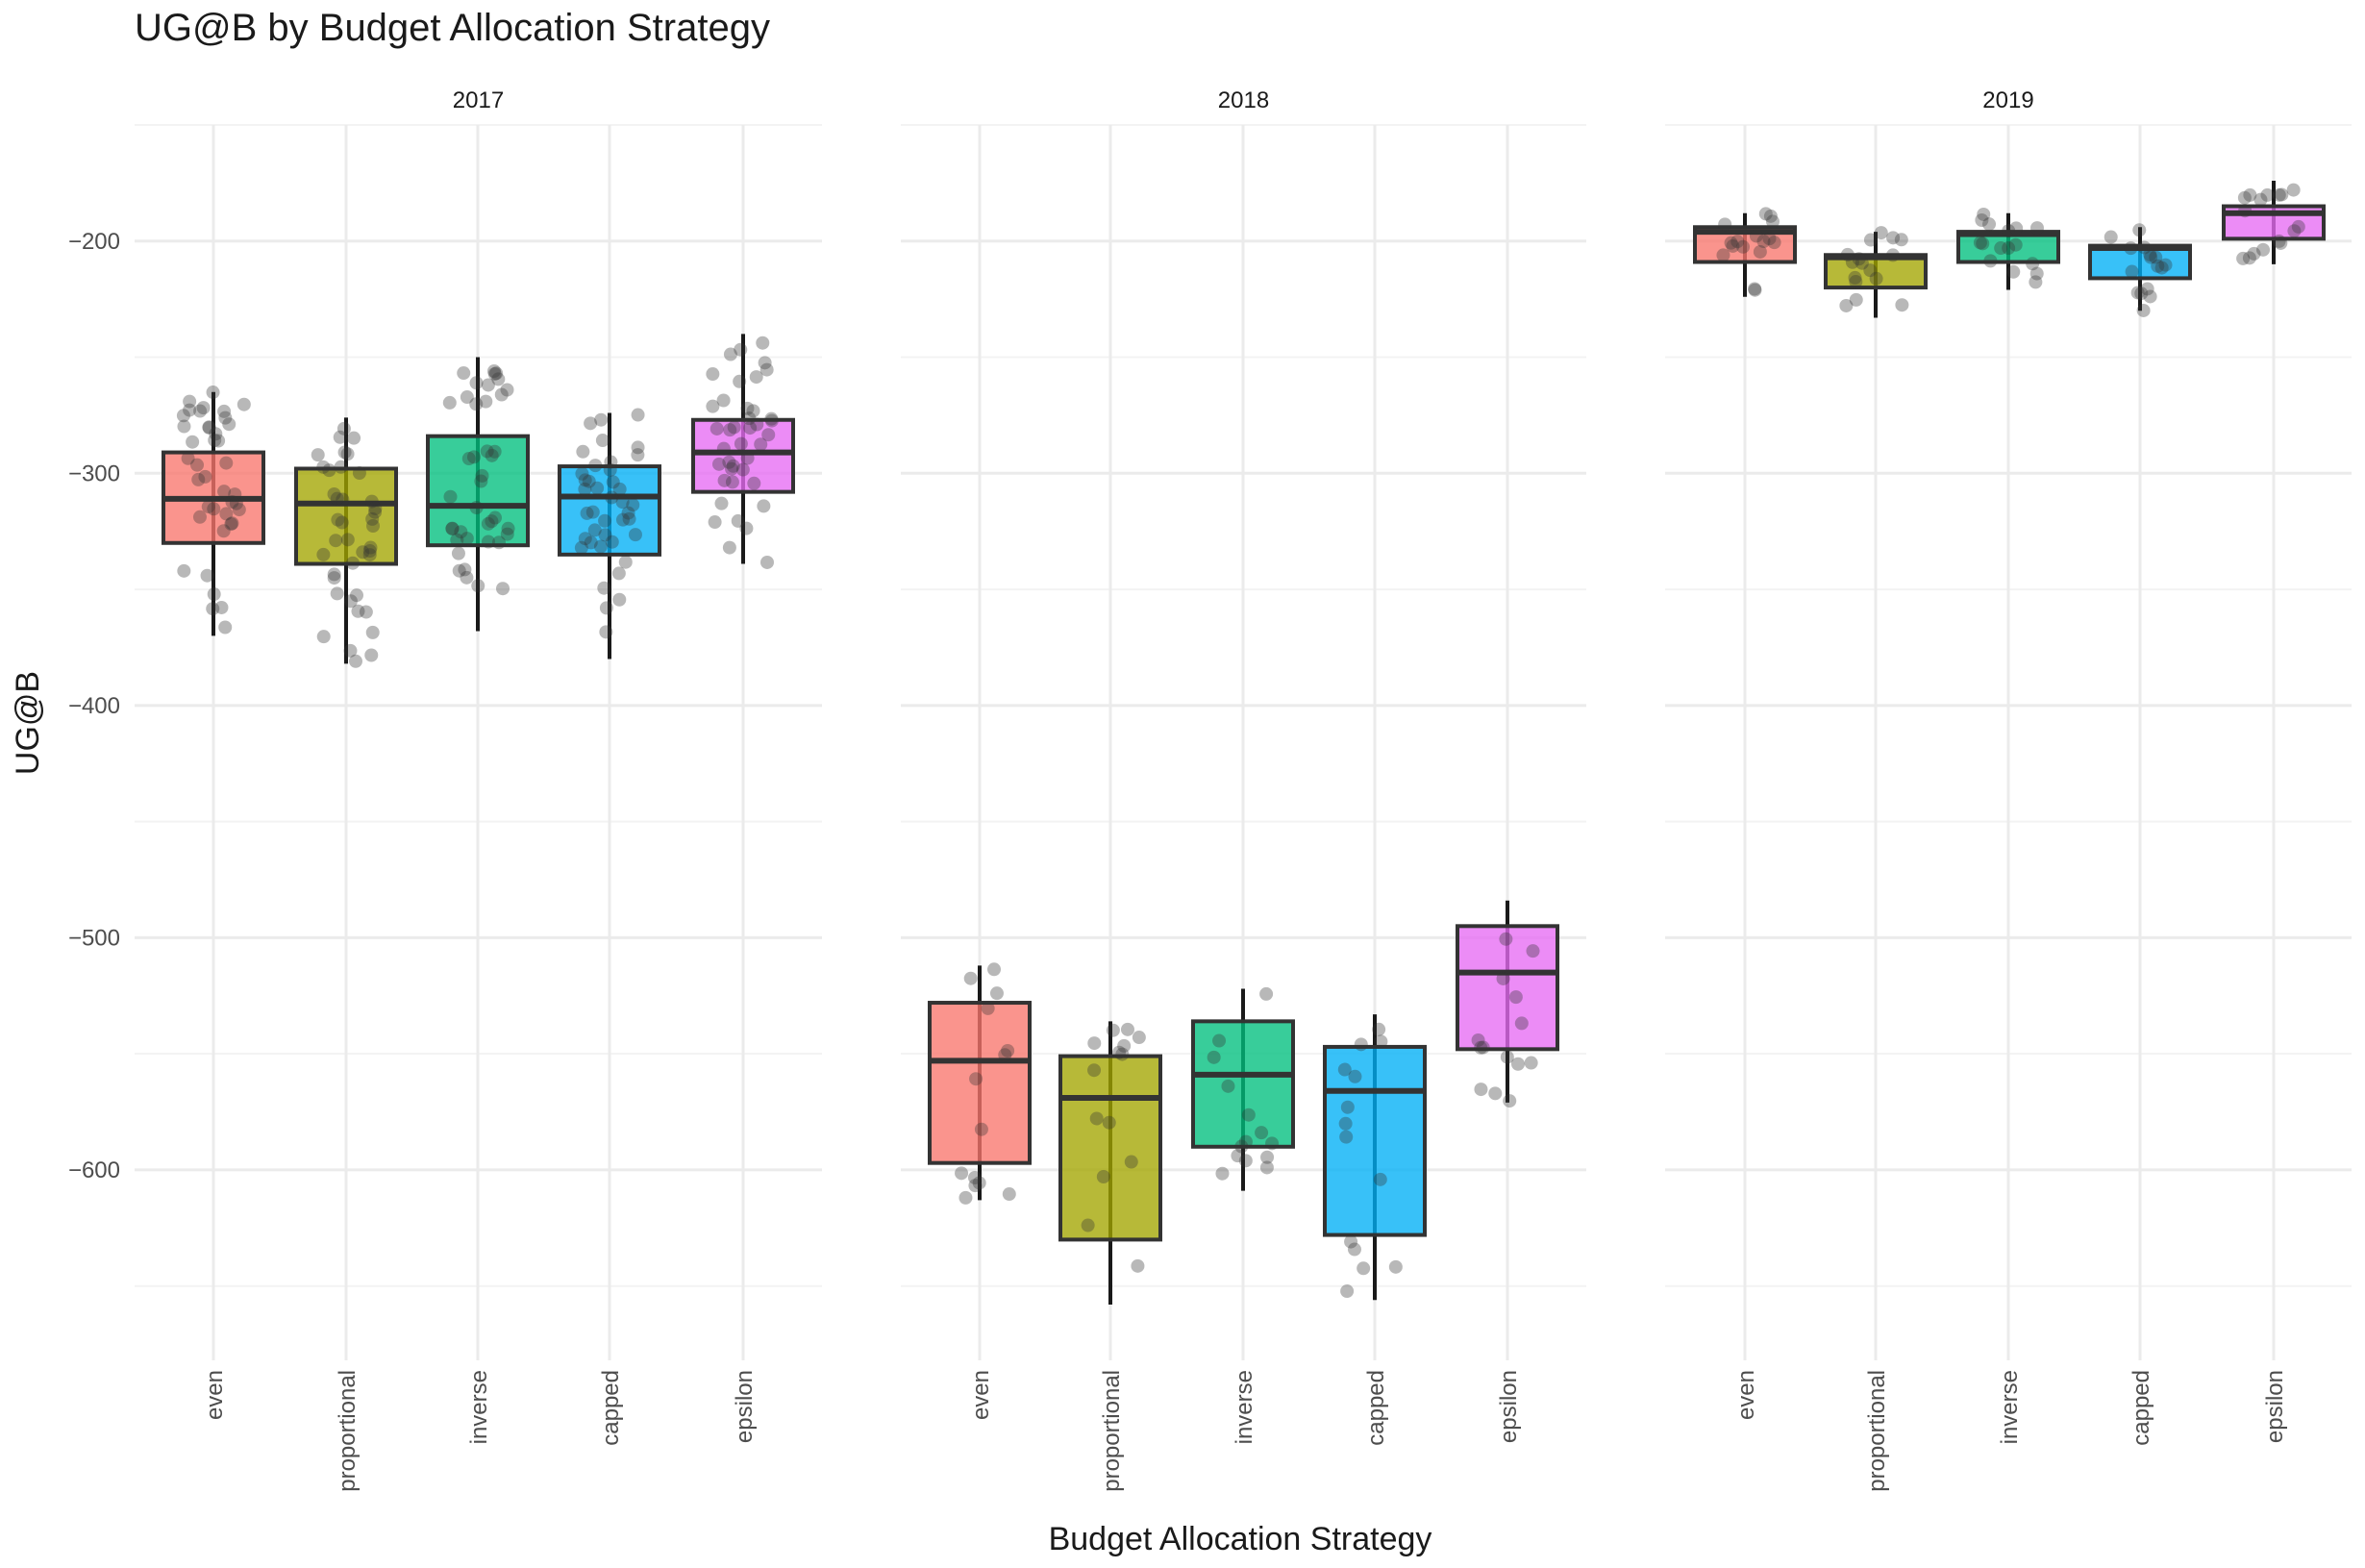 This screenshot has height=1568, width=2365. Describe the element at coordinates (1244, 1407) in the screenshot. I see `x-tick-label-inverse: inverse` at that location.